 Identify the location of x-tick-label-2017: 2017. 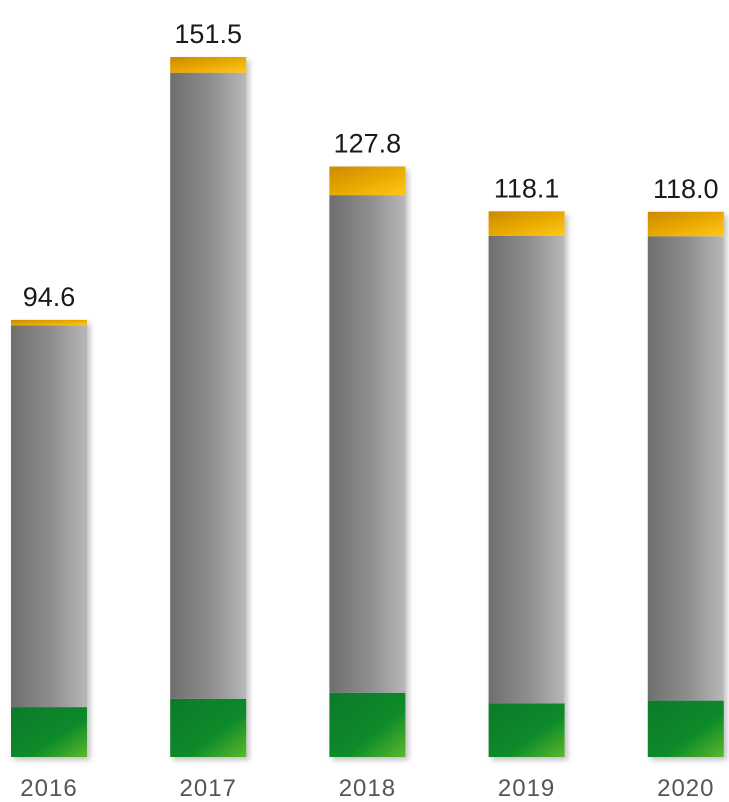
(208, 788).